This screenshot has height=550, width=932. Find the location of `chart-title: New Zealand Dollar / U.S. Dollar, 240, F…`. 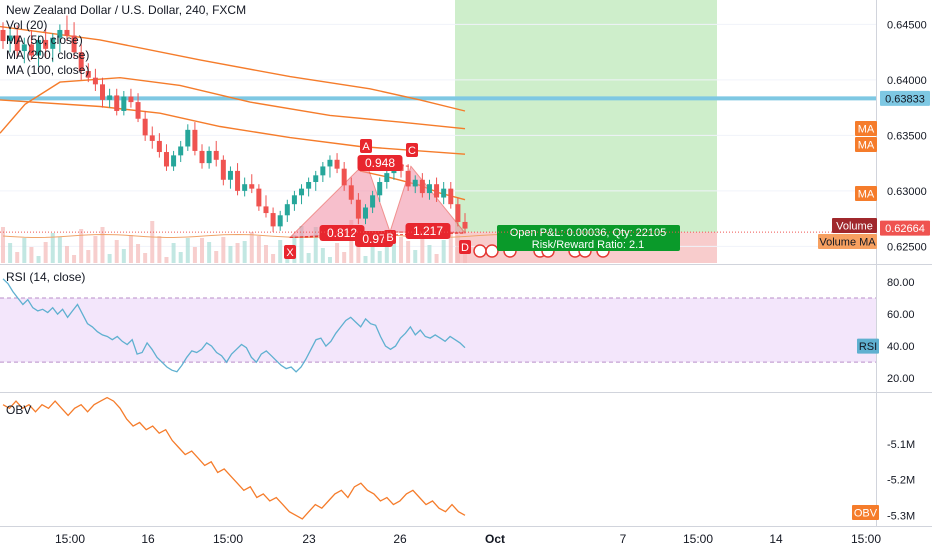

chart-title: New Zealand Dollar / U.S. Dollar, 240, F… is located at coordinates (126, 10).